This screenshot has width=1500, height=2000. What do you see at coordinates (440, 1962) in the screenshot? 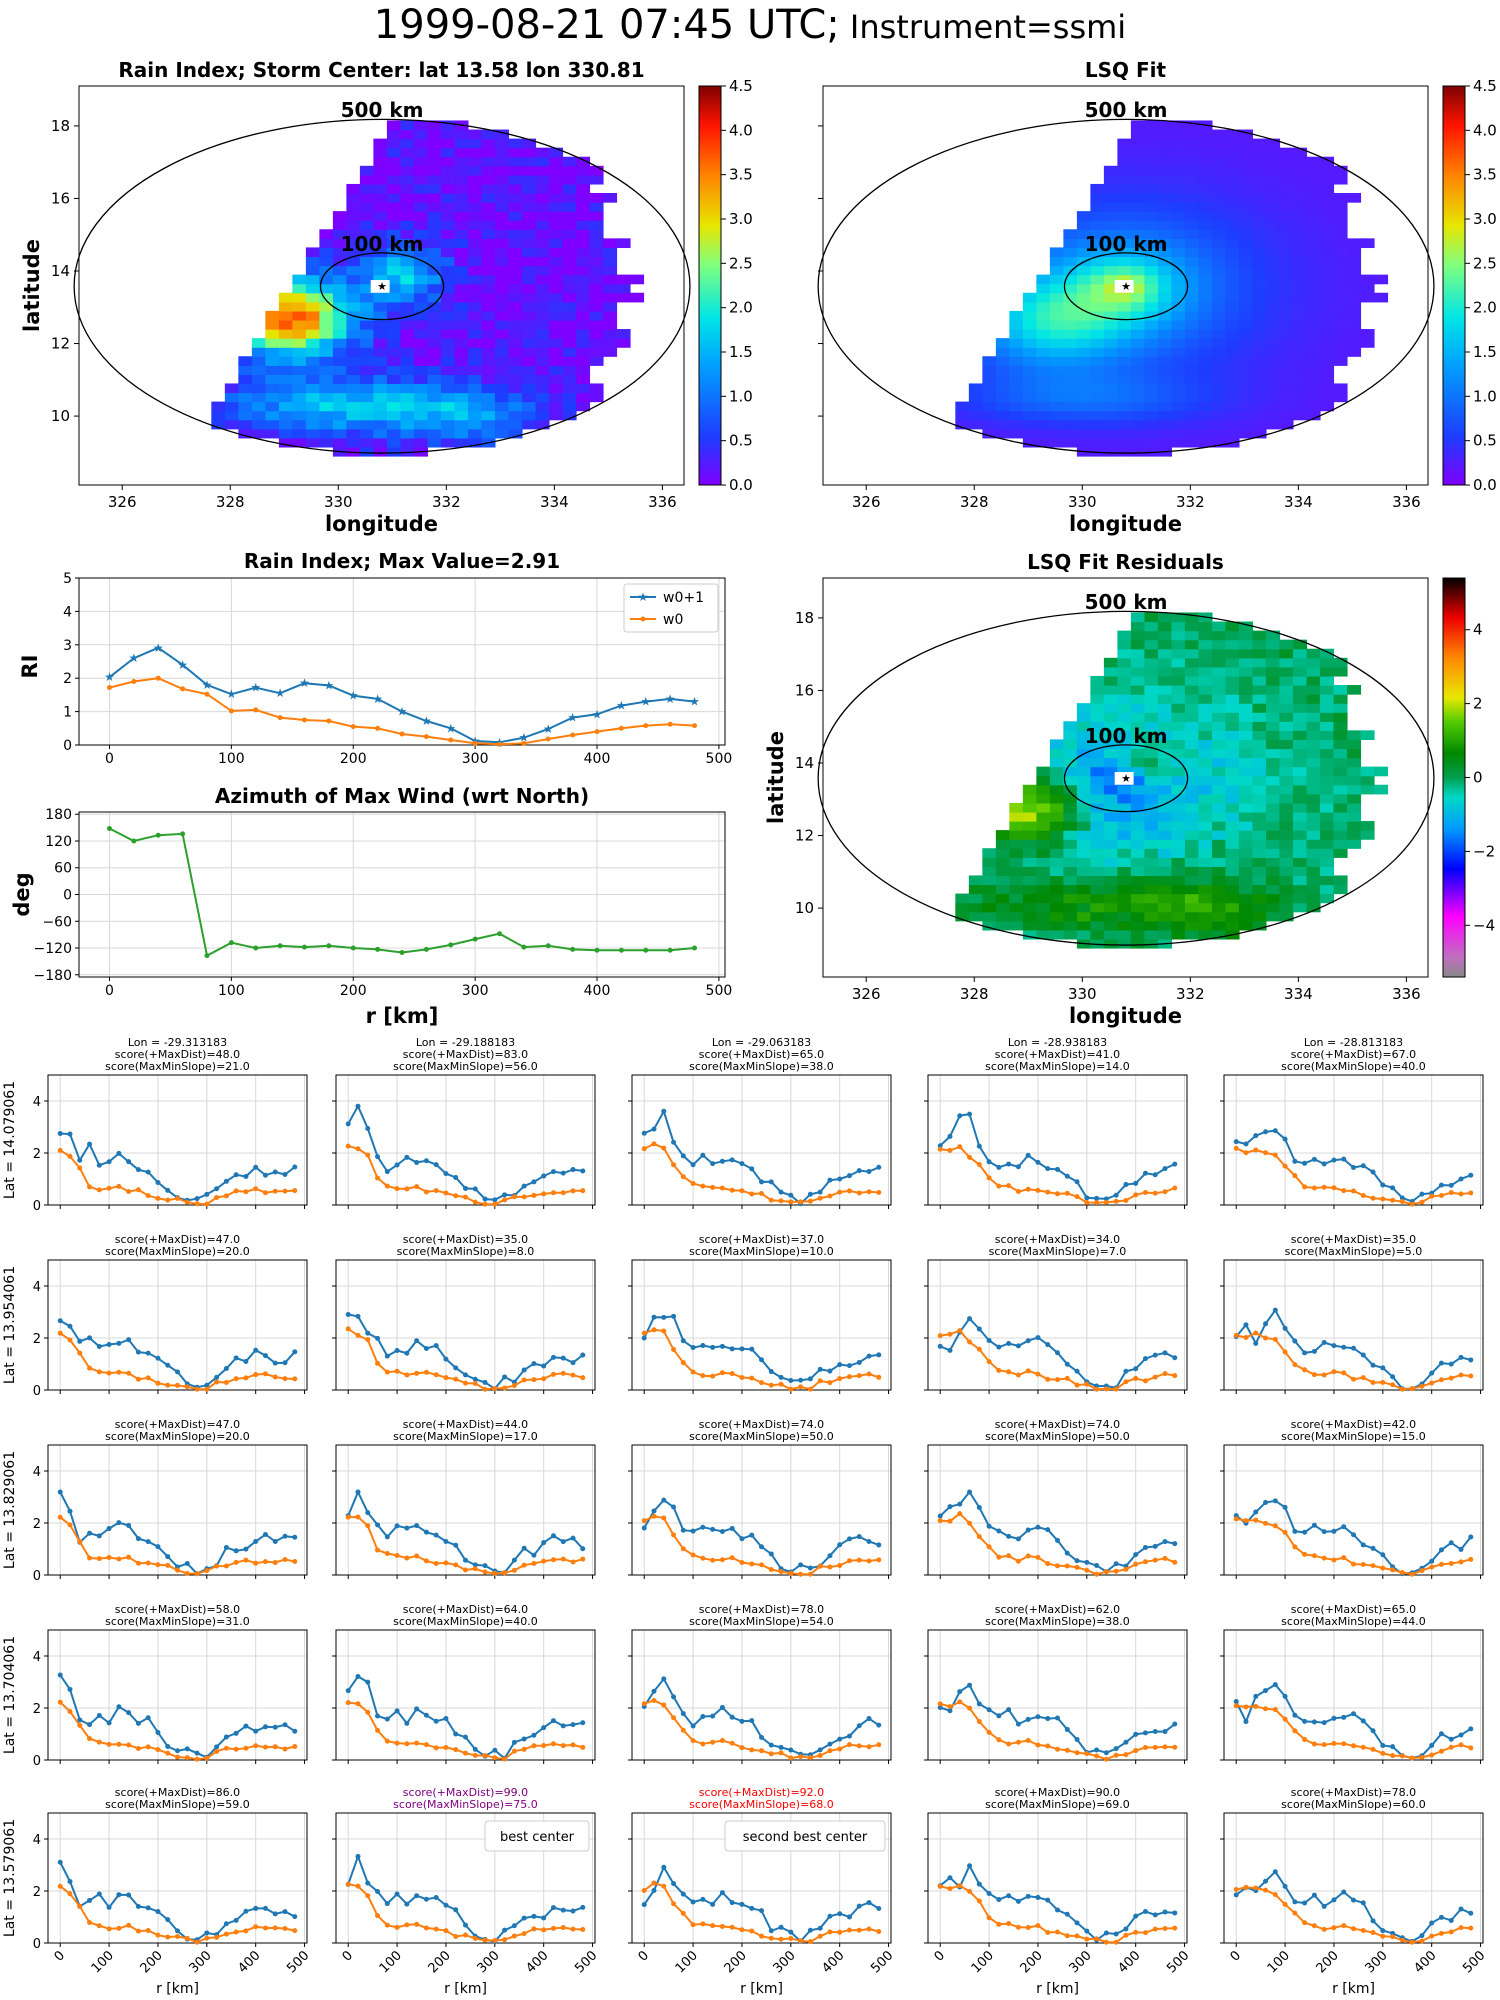
I see `x-tick-label: 200` at bounding box center [440, 1962].